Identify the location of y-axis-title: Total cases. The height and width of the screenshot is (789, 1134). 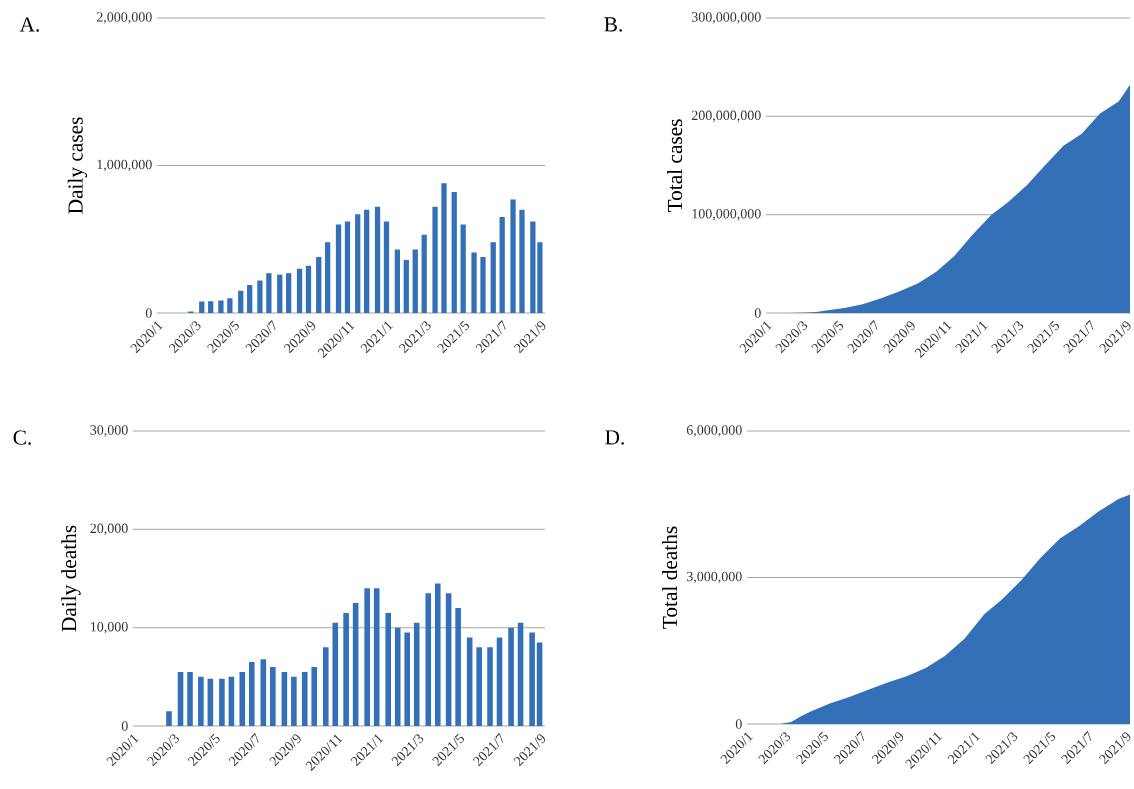
(675, 166).